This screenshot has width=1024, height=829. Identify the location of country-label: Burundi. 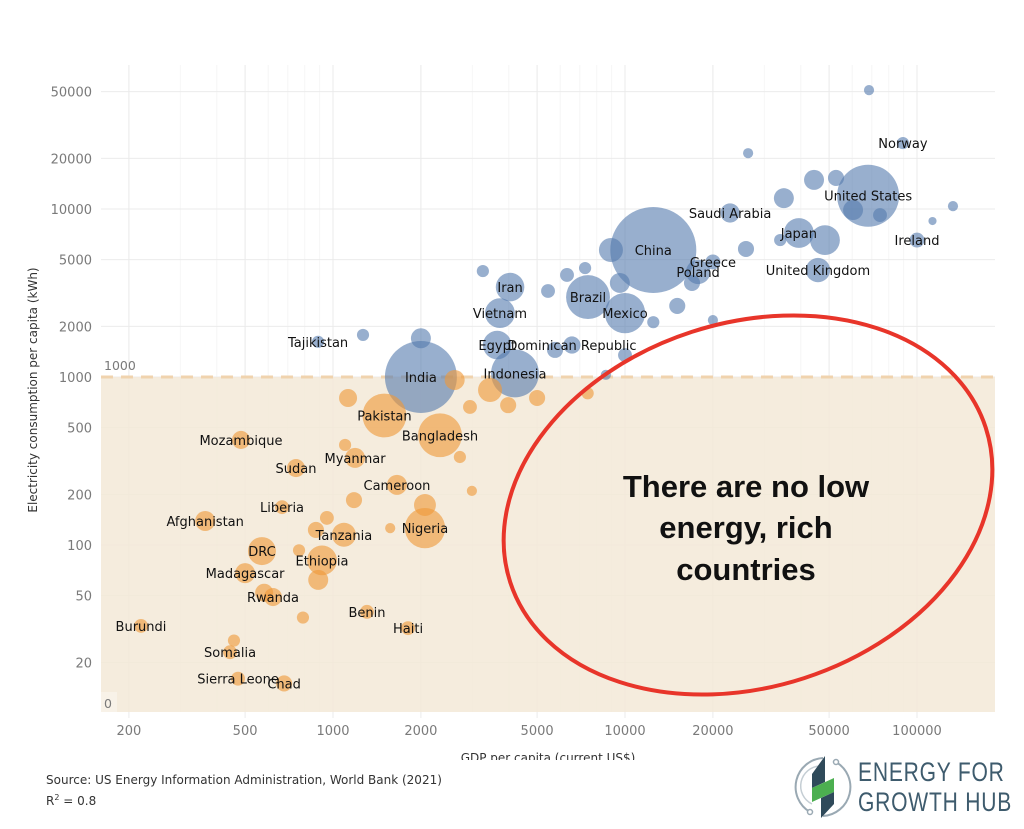
(141, 627).